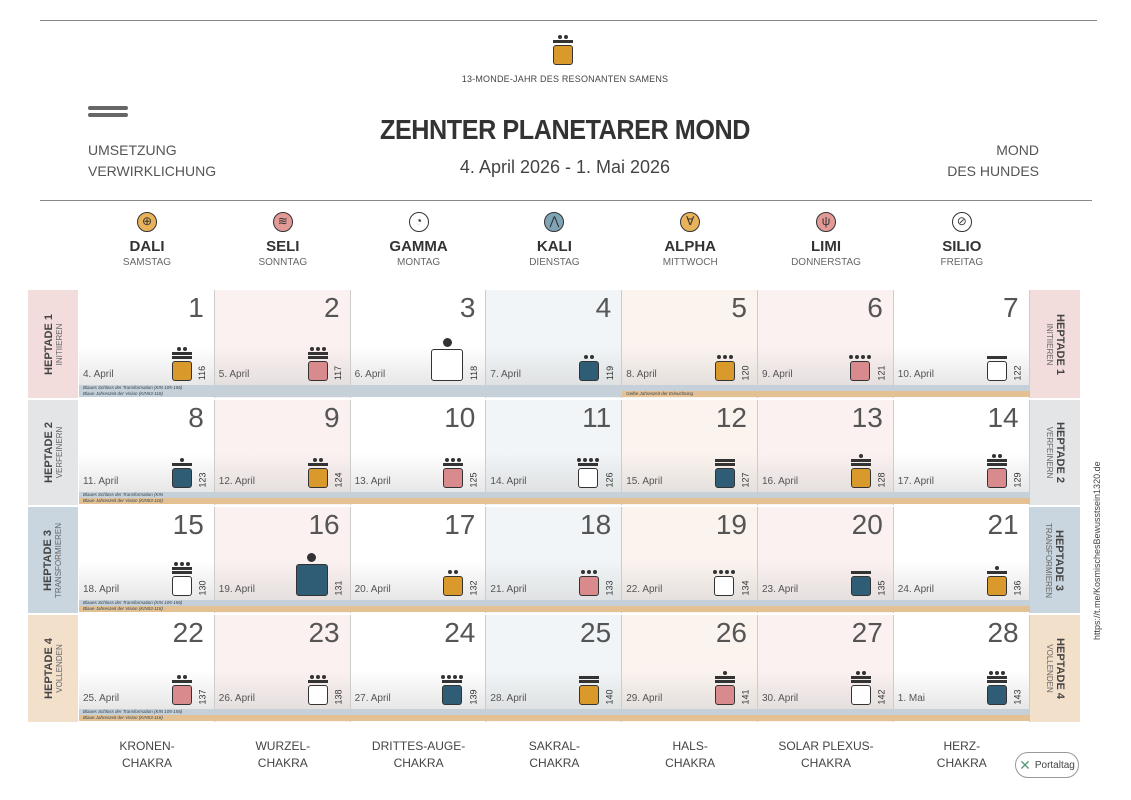 This screenshot has height=800, width=1131. What do you see at coordinates (419, 240) in the screenshot?
I see `weekday-gamma: ◔ GAMMA MONTAG` at bounding box center [419, 240].